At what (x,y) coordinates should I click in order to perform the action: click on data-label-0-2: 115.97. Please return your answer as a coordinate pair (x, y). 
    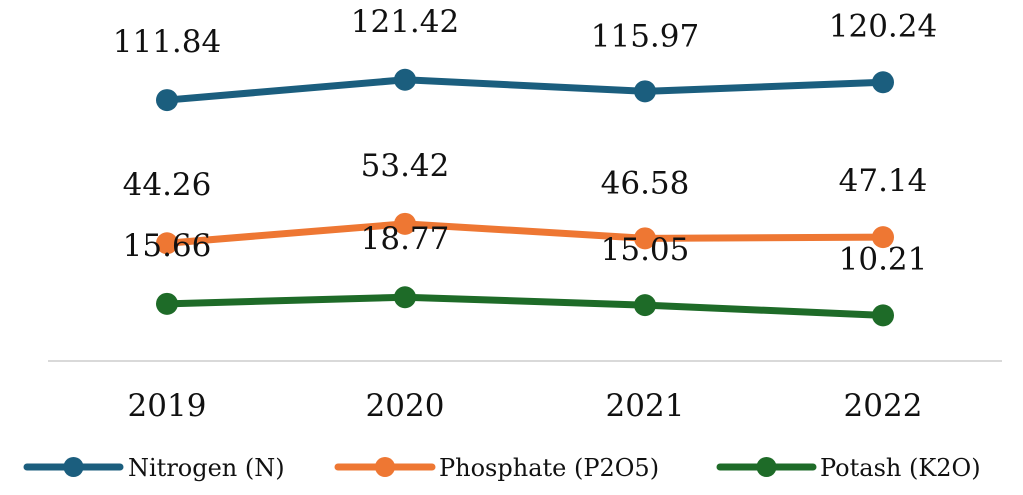
    Looking at the image, I should click on (645, 36).